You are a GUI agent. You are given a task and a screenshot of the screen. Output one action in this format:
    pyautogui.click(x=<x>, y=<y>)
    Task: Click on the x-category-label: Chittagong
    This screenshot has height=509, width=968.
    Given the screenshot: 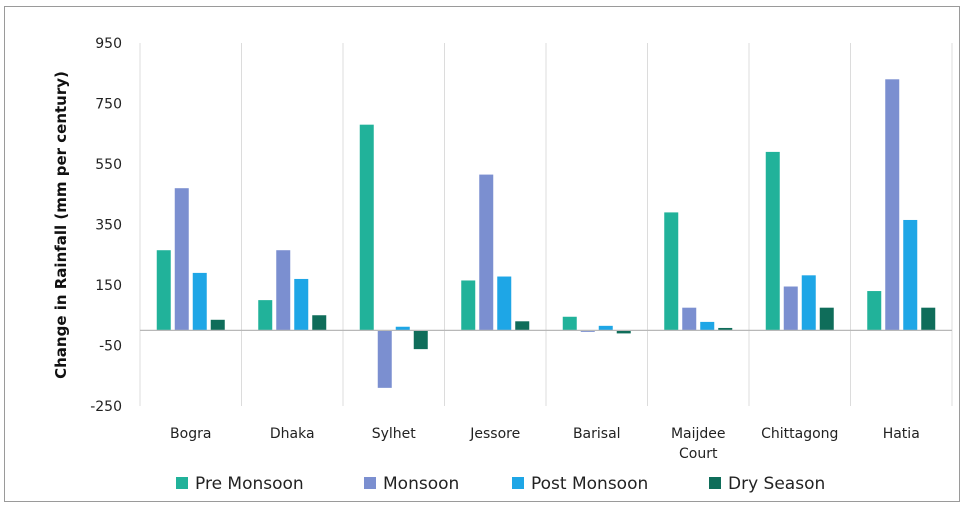 What is the action you would take?
    pyautogui.click(x=799, y=434)
    